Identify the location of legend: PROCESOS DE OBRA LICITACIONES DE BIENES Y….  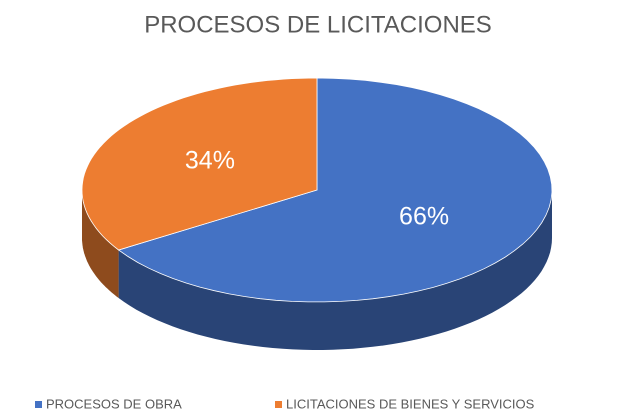
(285, 403).